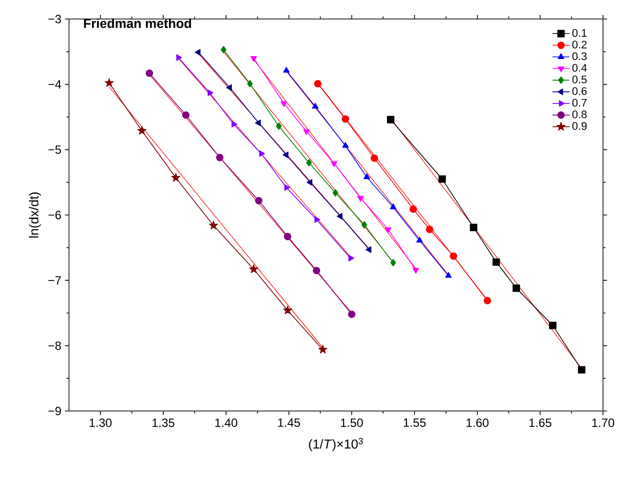 This screenshot has width=621, height=477. I want to click on y-tick-label: −7, so click(54, 280).